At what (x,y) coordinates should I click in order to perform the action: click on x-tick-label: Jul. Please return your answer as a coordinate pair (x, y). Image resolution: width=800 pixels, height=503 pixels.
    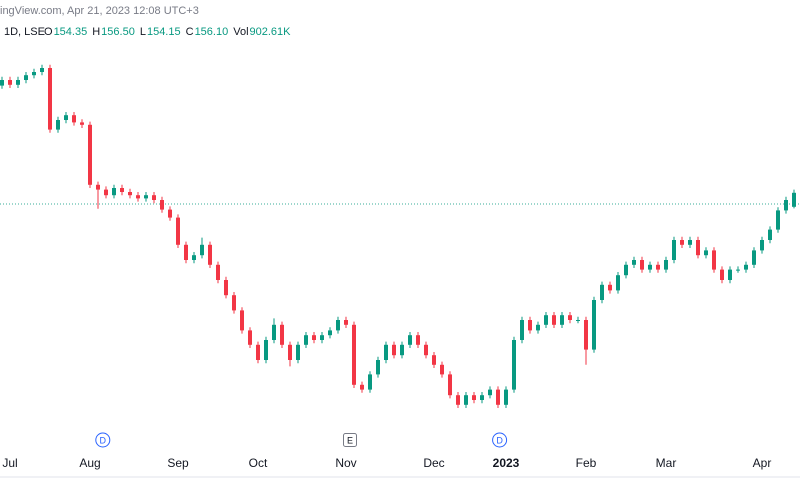
    Looking at the image, I should click on (9, 463).